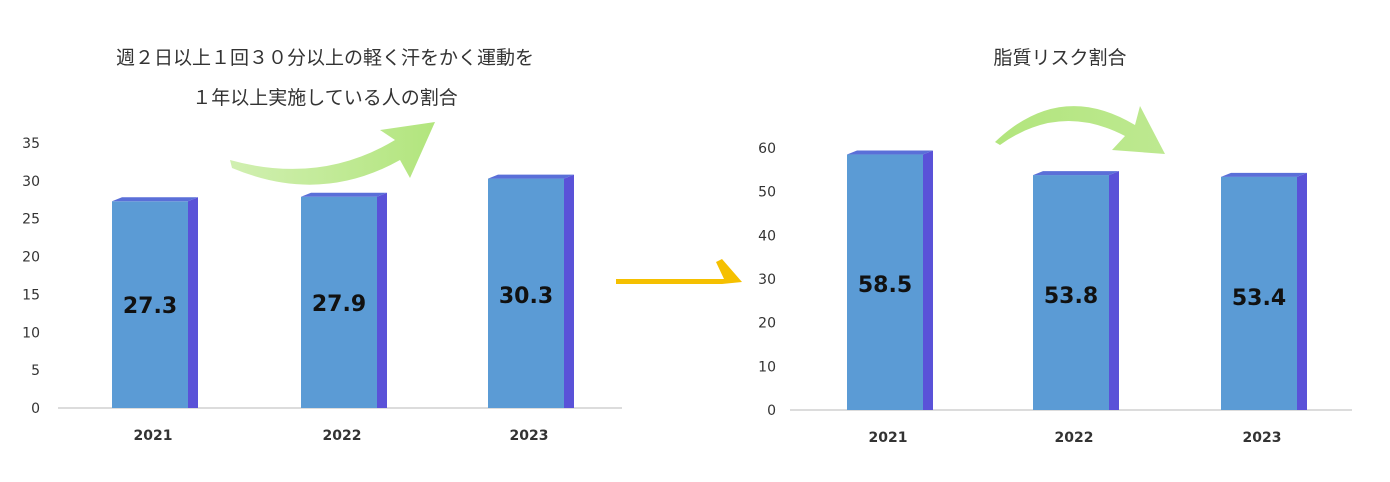  Describe the element at coordinates (31, 220) in the screenshot. I see `chart1-y-tick-label: 25` at that location.